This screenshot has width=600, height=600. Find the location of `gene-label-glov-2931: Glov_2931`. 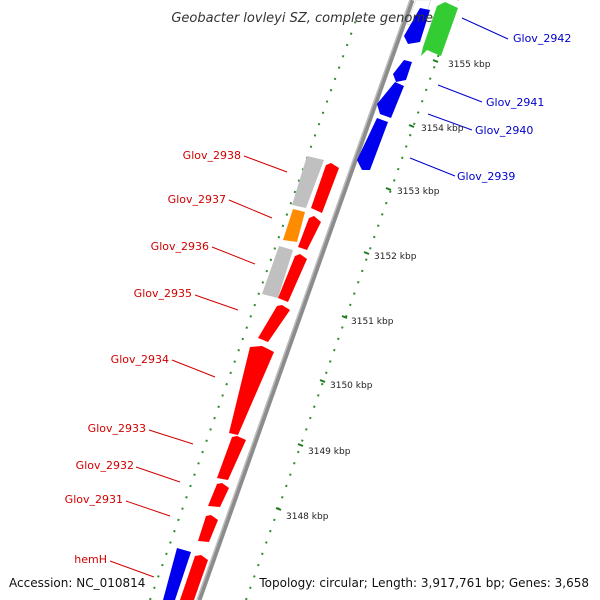

gene-label-glov-2931: Glov_2931 is located at coordinates (94, 499).